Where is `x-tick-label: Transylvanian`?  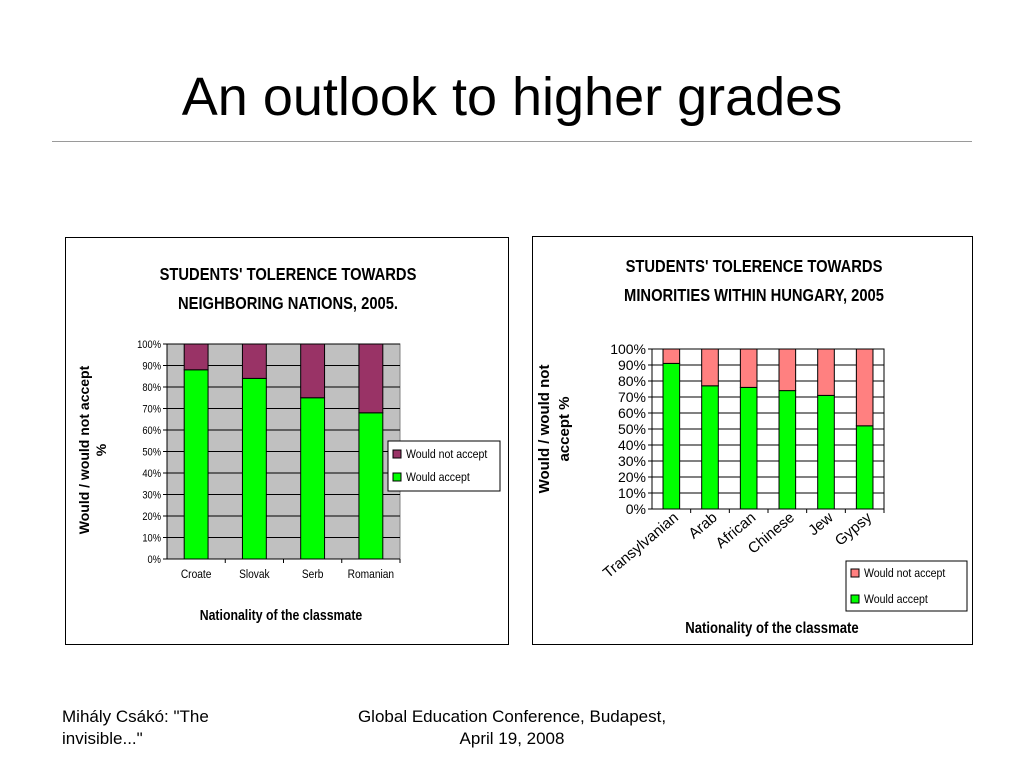
x-tick-label: Transylvanian is located at coordinates (641, 545).